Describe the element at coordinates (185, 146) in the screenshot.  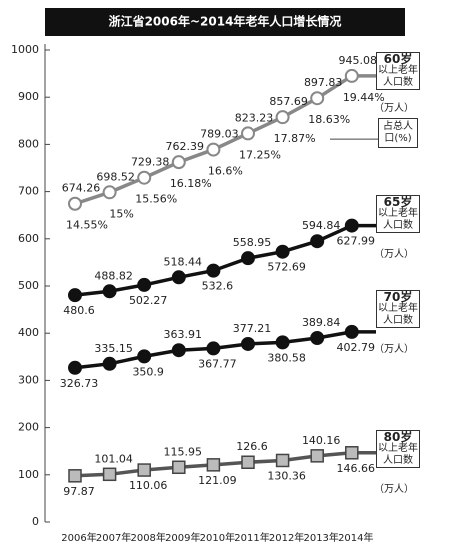
I see `value-label: 762.39` at that location.